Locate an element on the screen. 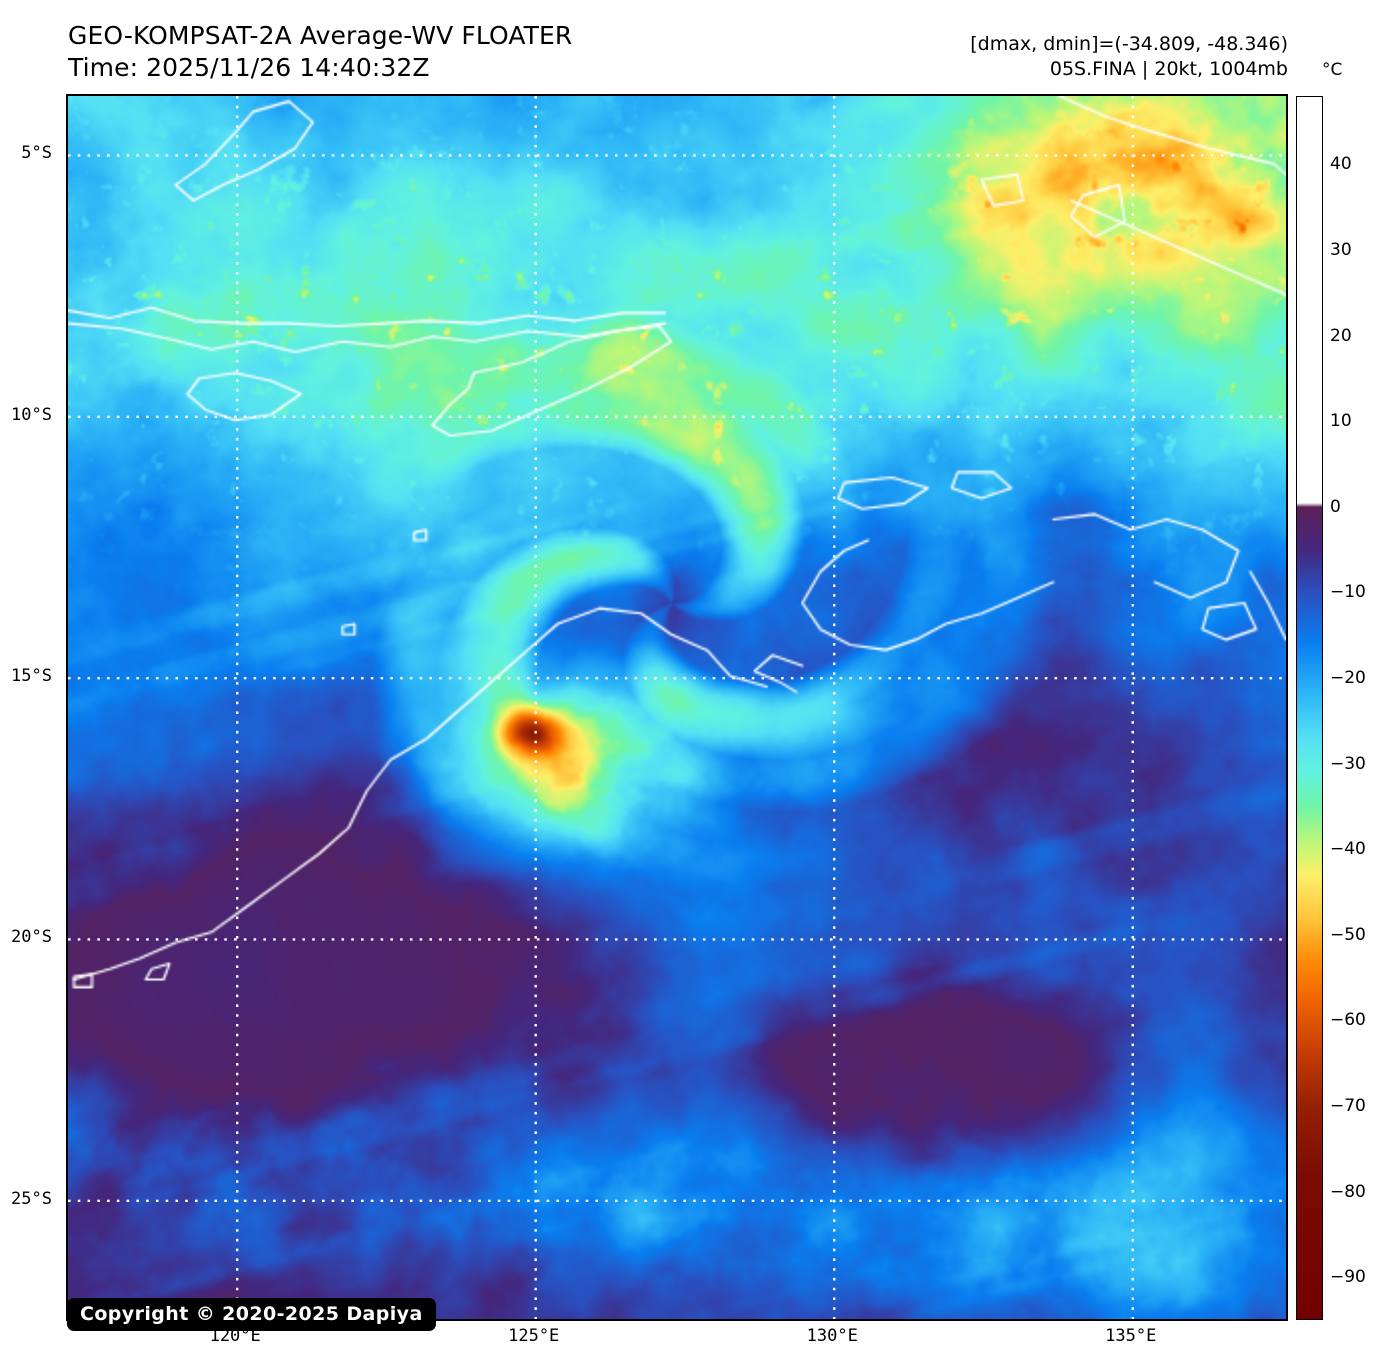  colorbar-gradient is located at coordinates (1309, 708).